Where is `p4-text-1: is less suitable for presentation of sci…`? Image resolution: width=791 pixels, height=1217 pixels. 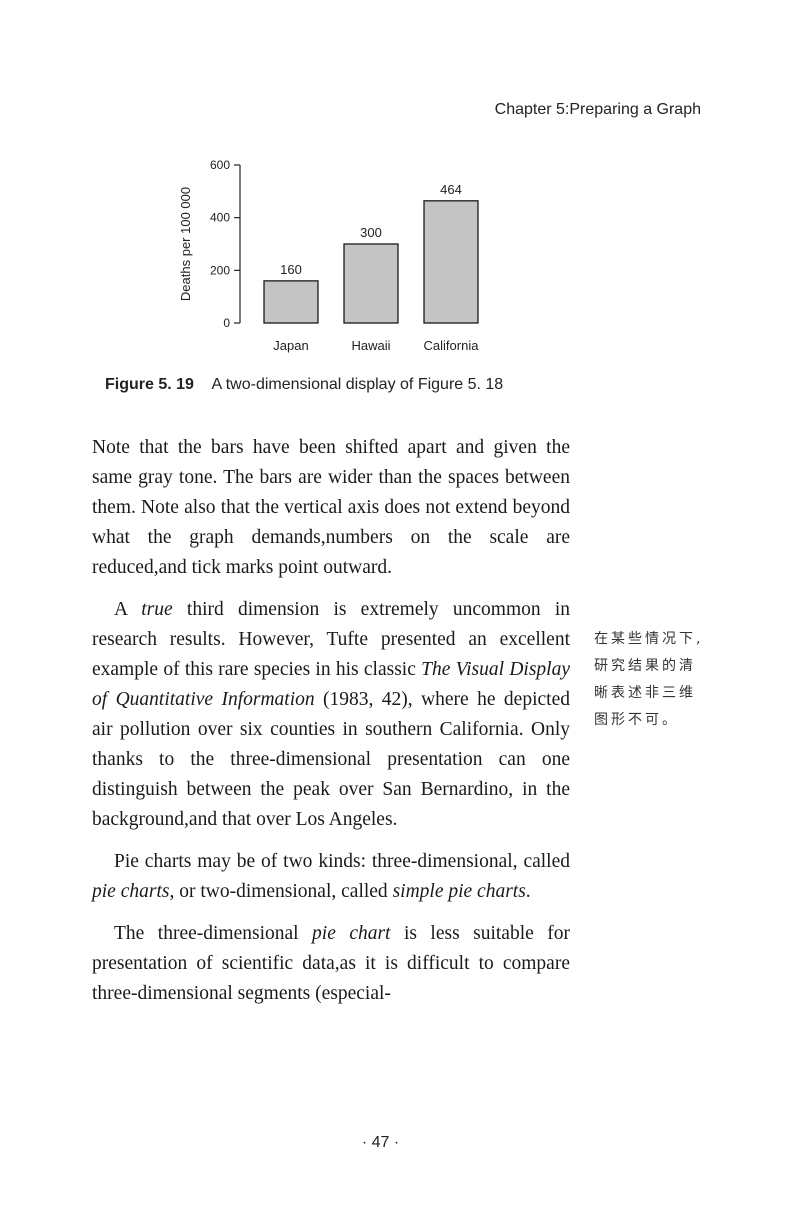
p4-text-1: is less suitable for presentation of sci… is located at coordinates (331, 963).